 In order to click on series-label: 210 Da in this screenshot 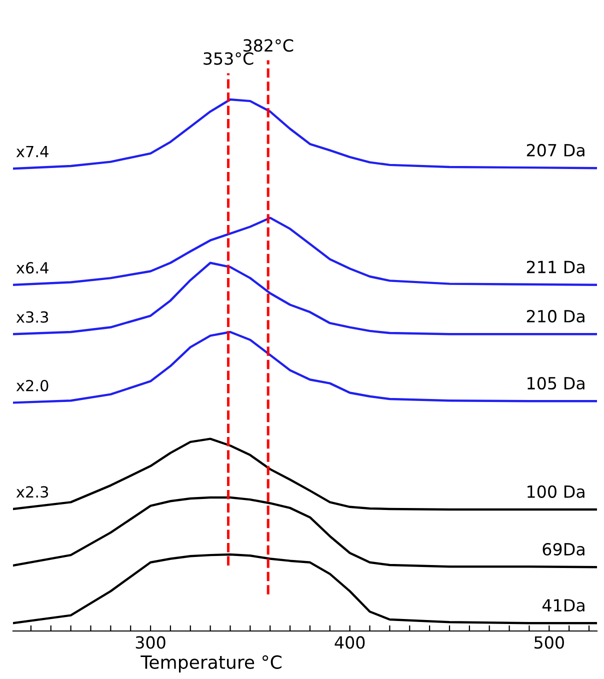, I will do `click(555, 316)`.